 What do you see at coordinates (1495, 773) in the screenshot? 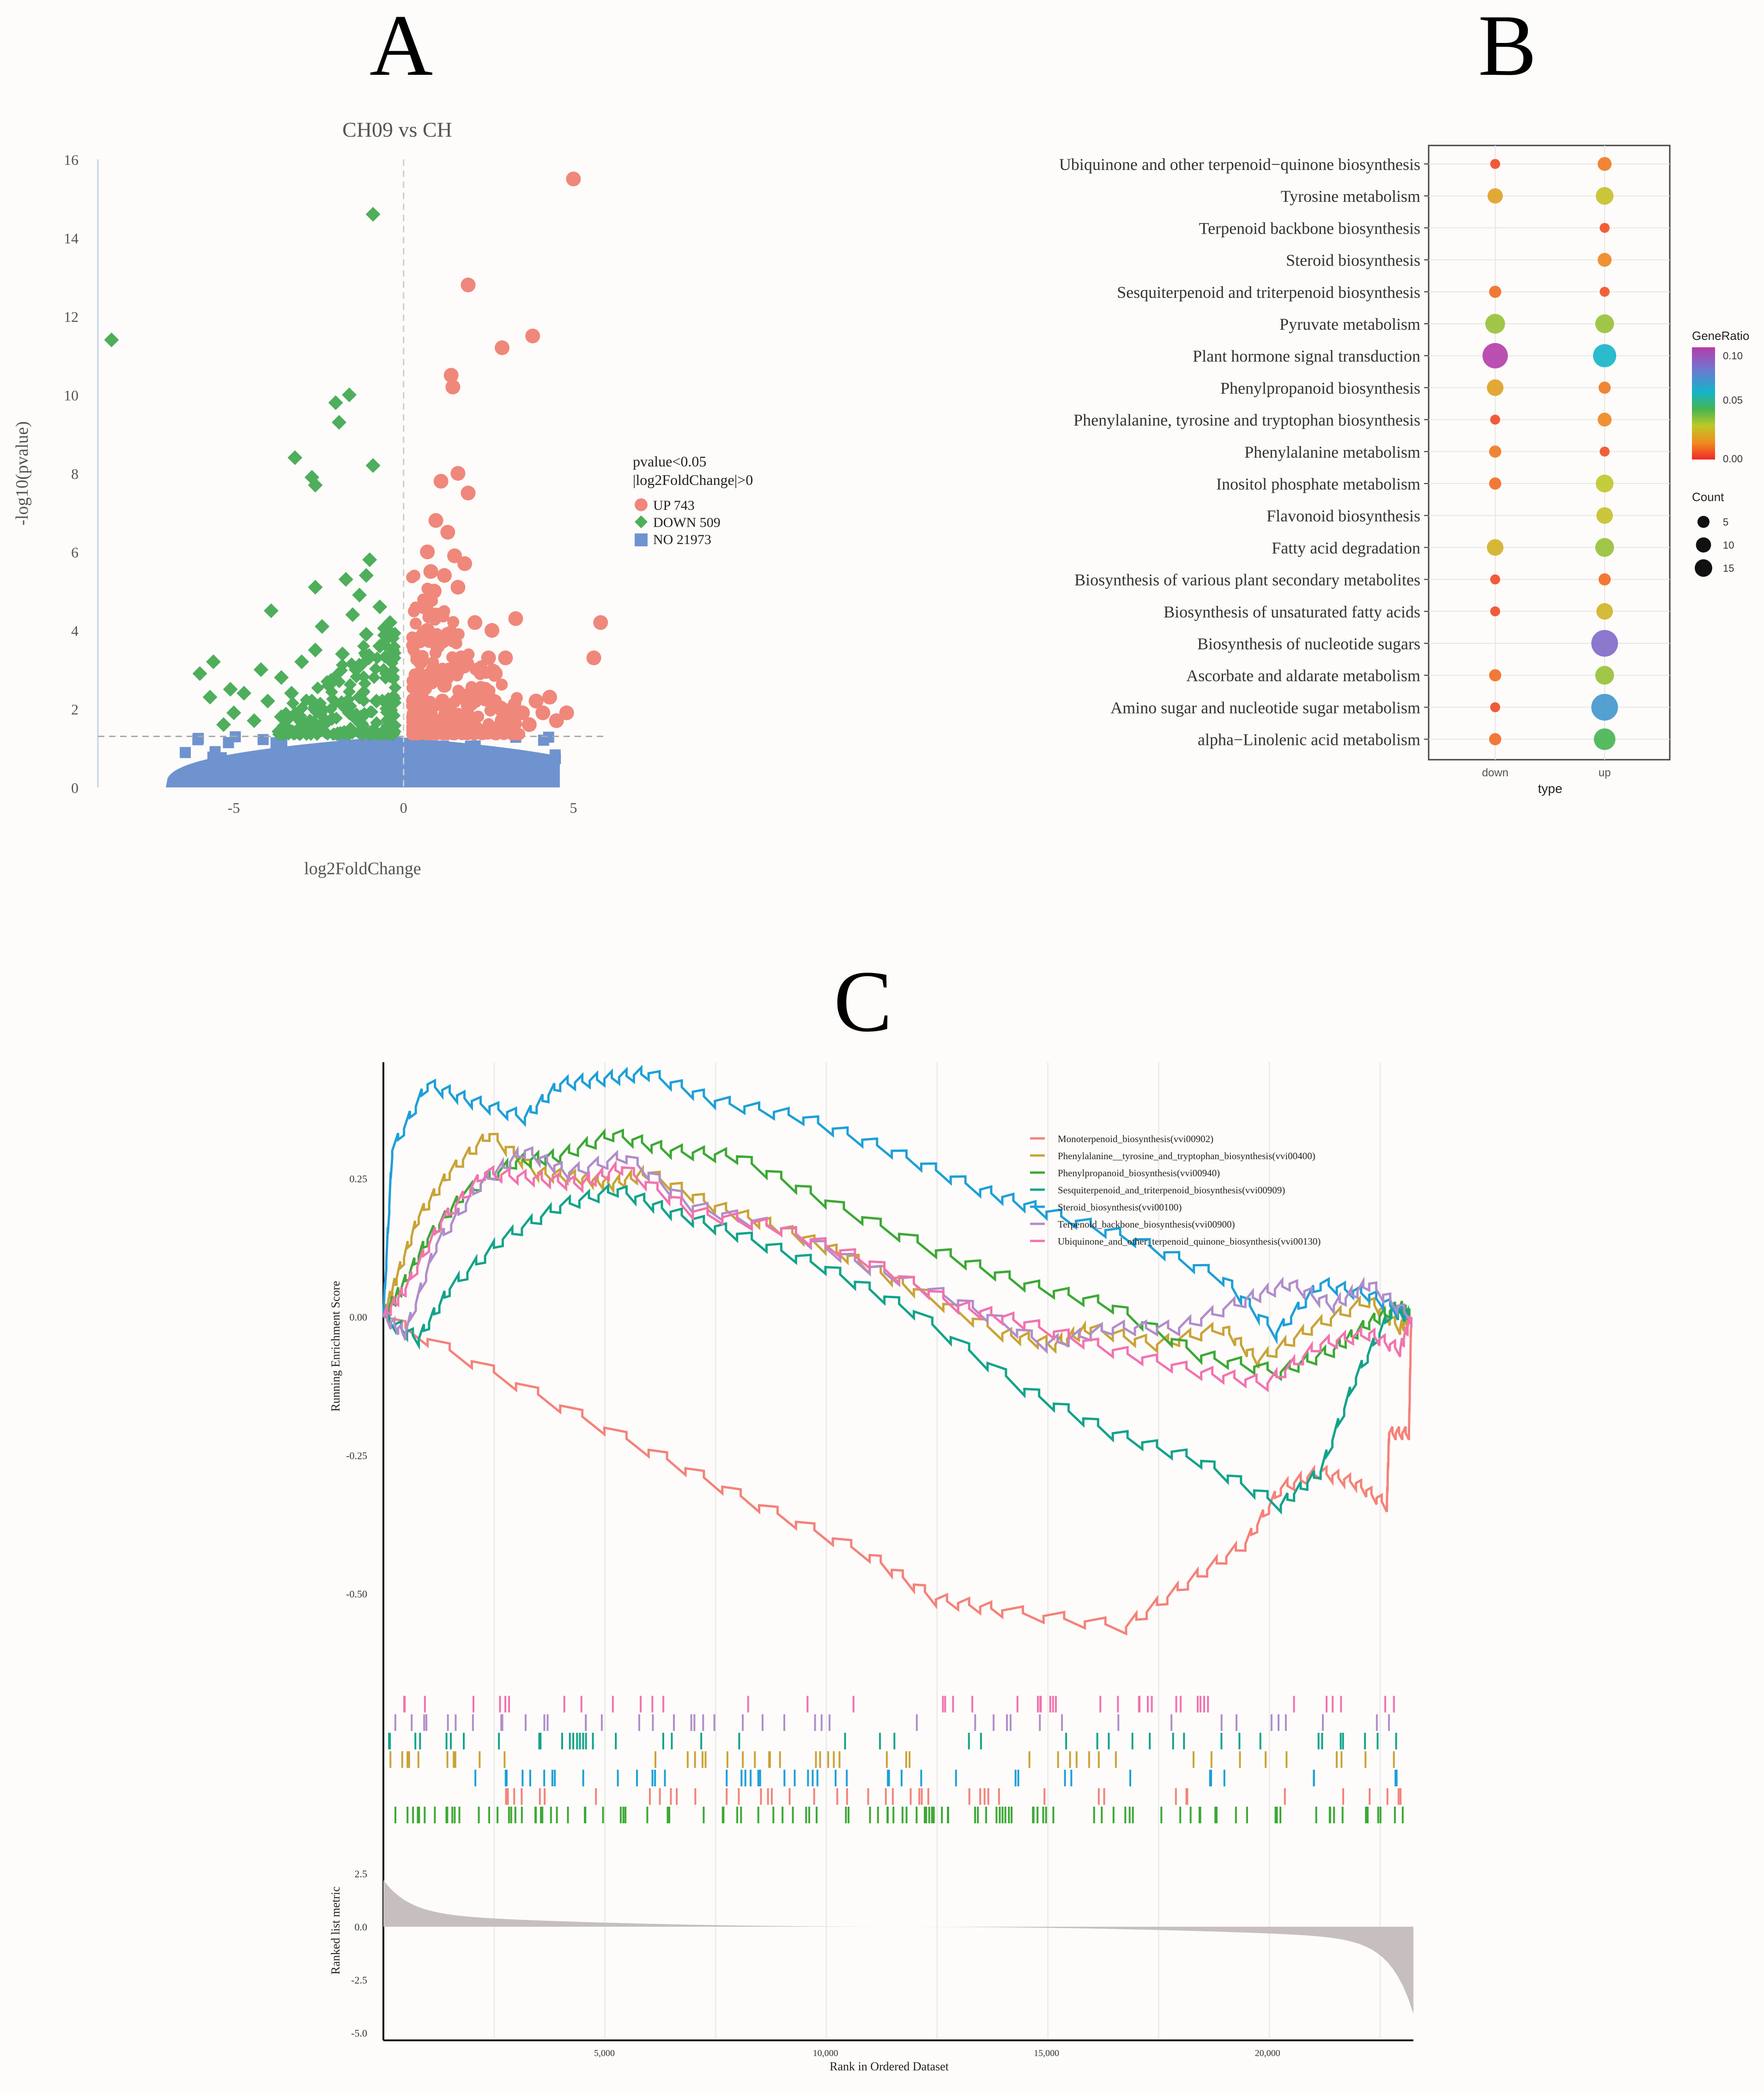
I see `dotplot-x-tick-down: down` at bounding box center [1495, 773].